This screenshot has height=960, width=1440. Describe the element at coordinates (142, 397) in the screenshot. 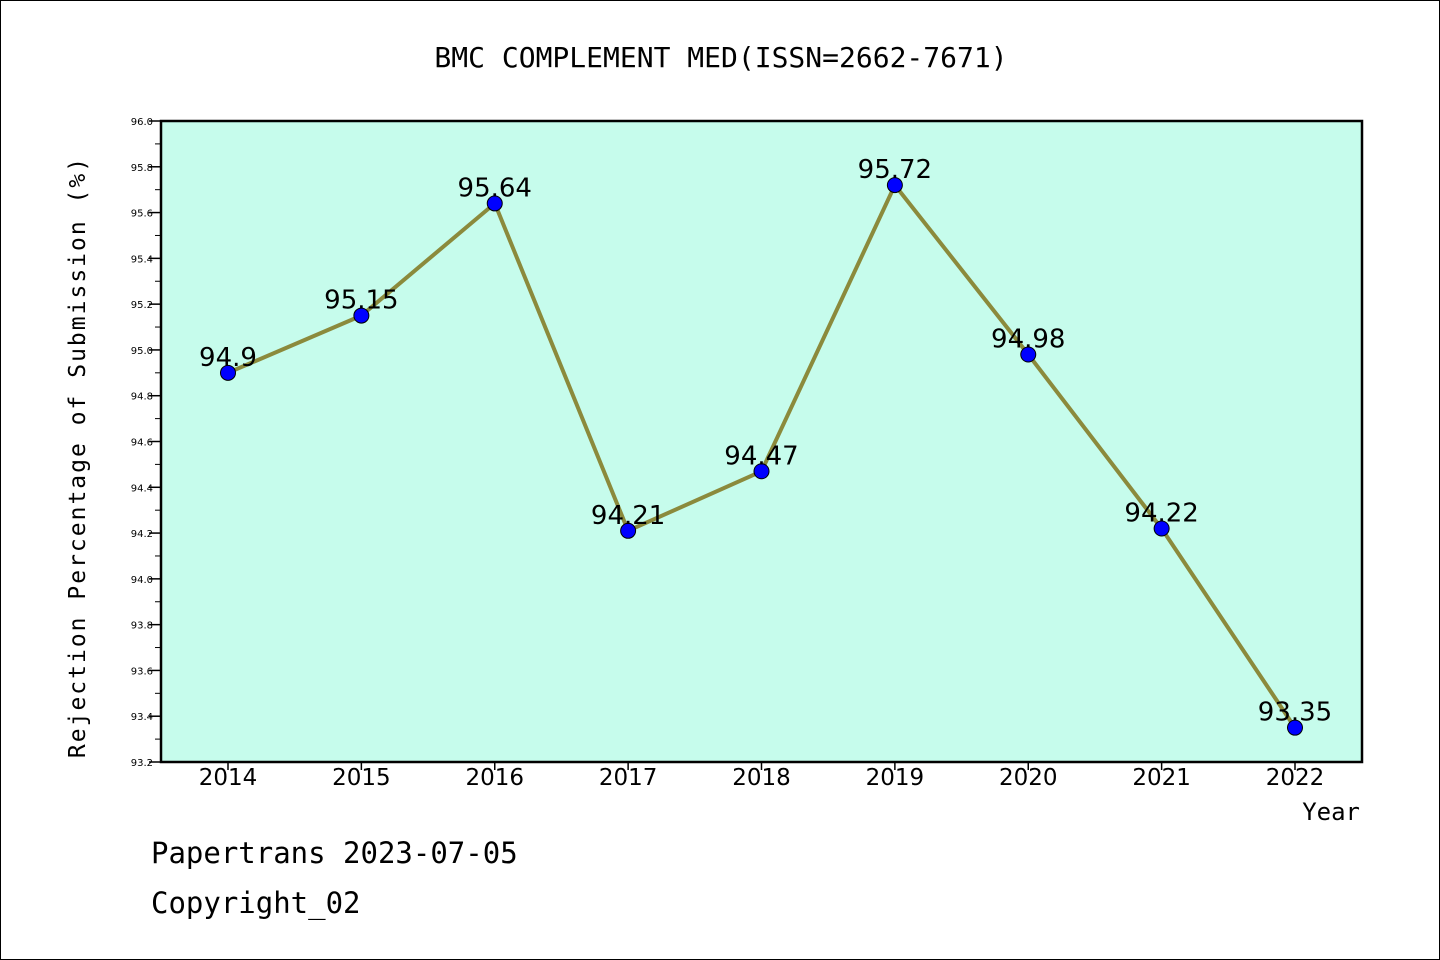

I see `y-tick-label: 94.8` at that location.